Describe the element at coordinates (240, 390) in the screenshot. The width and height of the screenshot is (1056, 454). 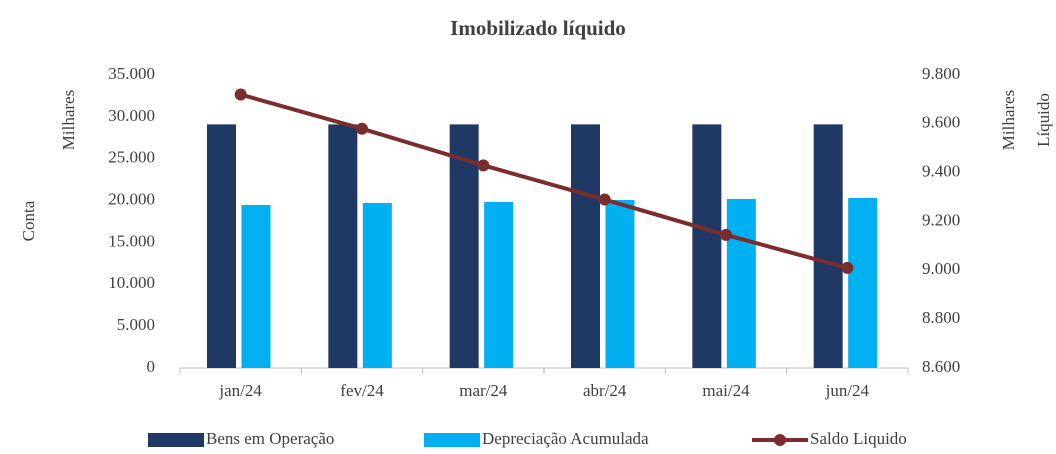
I see `x-tick-label: jan/24` at that location.